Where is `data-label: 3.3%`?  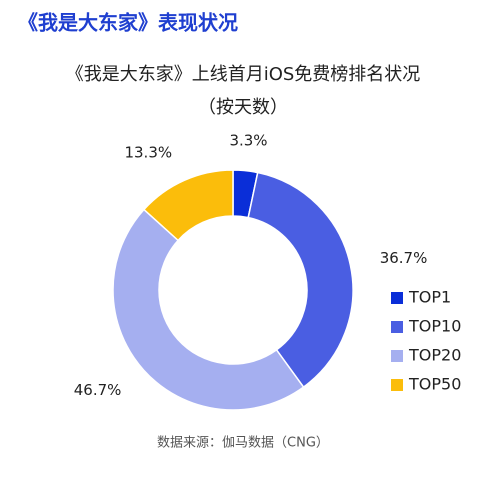
data-label: 3.3% is located at coordinates (248, 140).